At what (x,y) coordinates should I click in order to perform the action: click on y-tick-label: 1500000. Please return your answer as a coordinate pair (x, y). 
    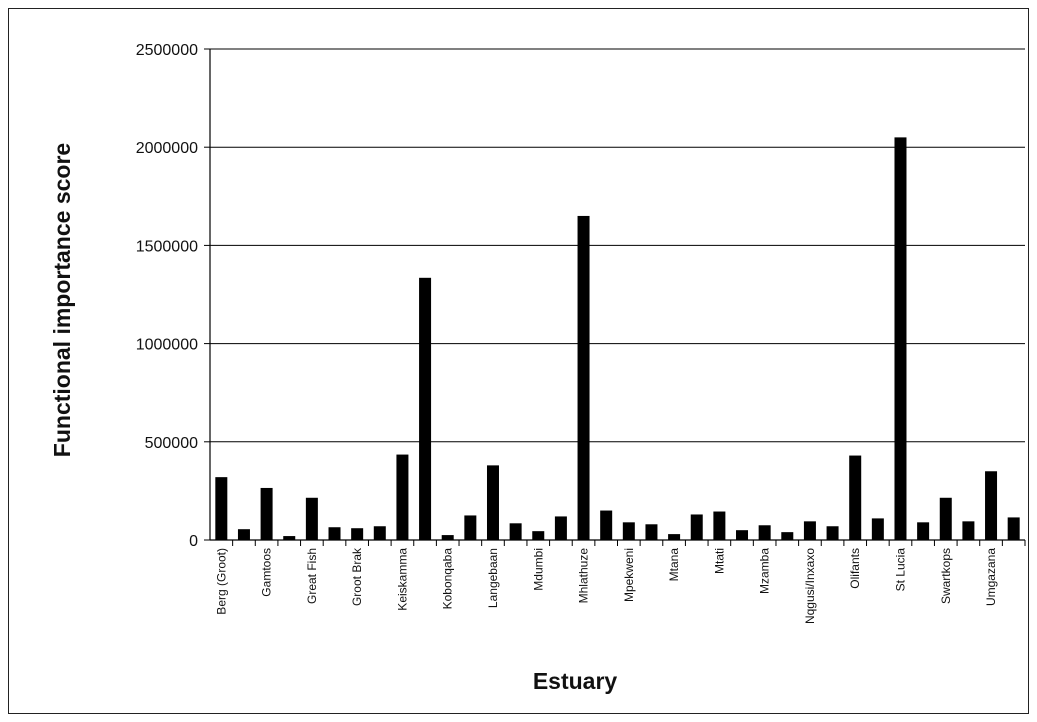
    Looking at the image, I should click on (167, 246).